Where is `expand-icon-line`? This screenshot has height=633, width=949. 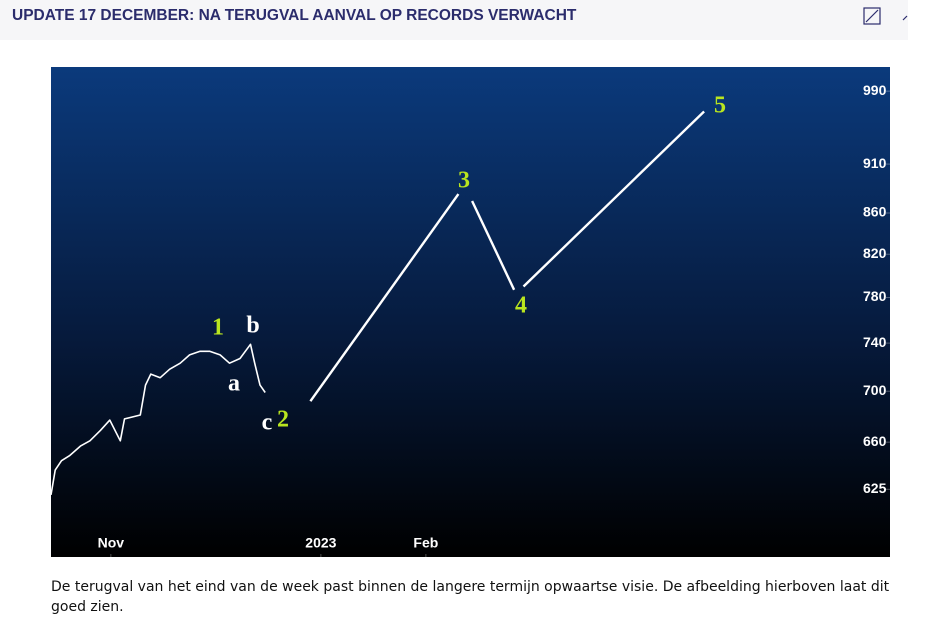 expand-icon-line is located at coordinates (872, 16).